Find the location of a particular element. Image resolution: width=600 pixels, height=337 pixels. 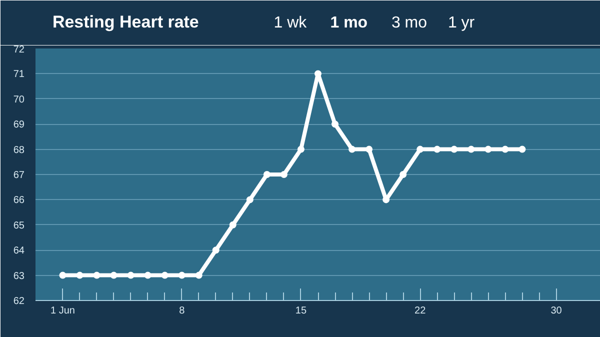

y-tick-label: 71 is located at coordinates (19, 74).